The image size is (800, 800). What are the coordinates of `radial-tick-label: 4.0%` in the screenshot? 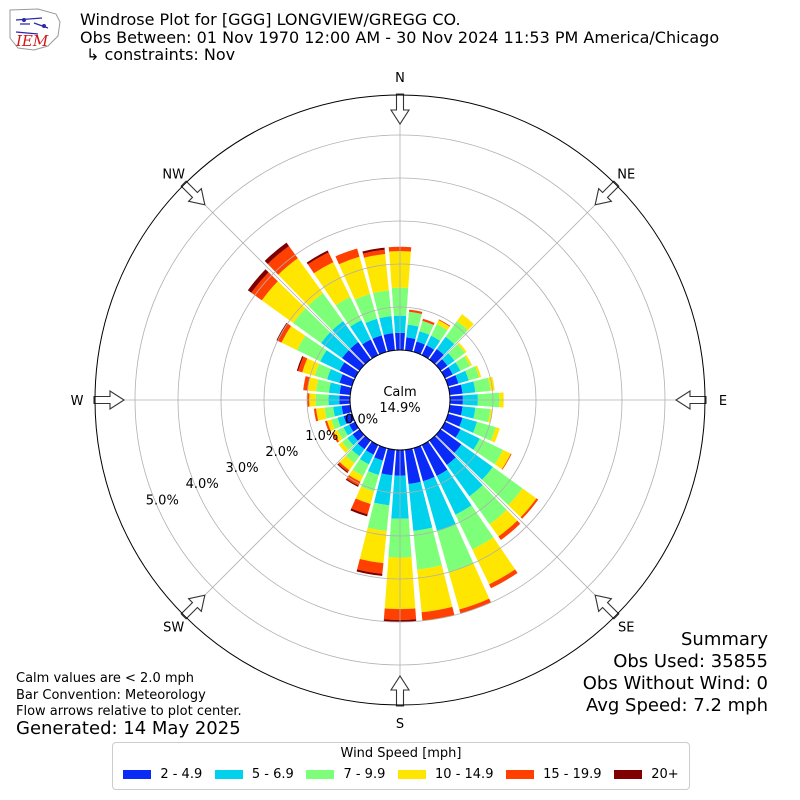 It's located at (202, 484).